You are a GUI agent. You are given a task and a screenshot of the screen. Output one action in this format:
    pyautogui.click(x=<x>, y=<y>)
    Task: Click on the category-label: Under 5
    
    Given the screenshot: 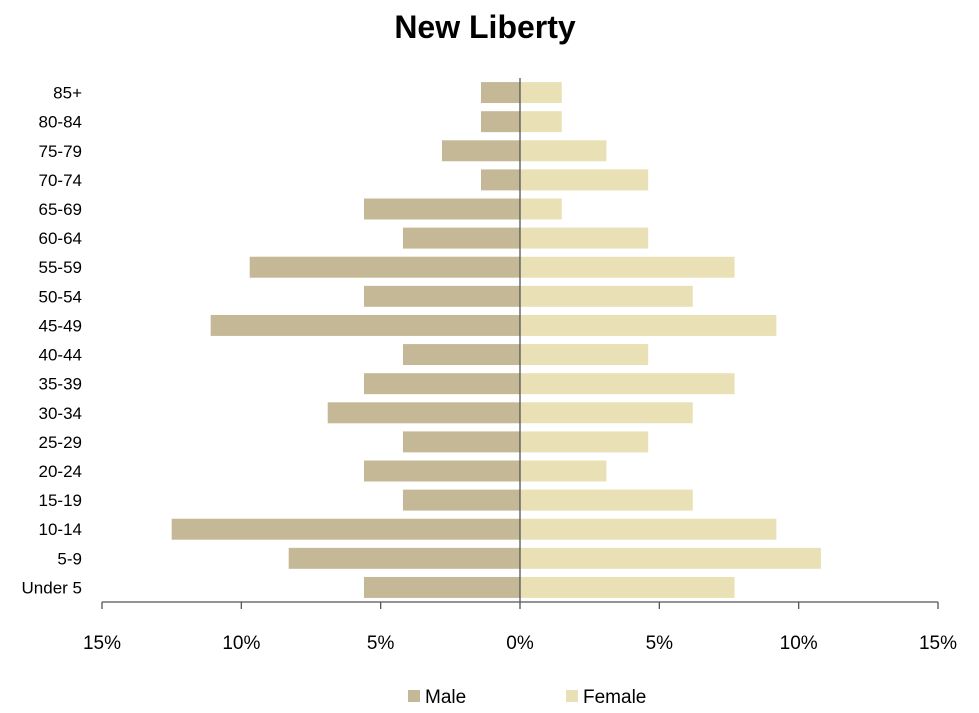 What is the action you would take?
    pyautogui.click(x=52, y=587)
    